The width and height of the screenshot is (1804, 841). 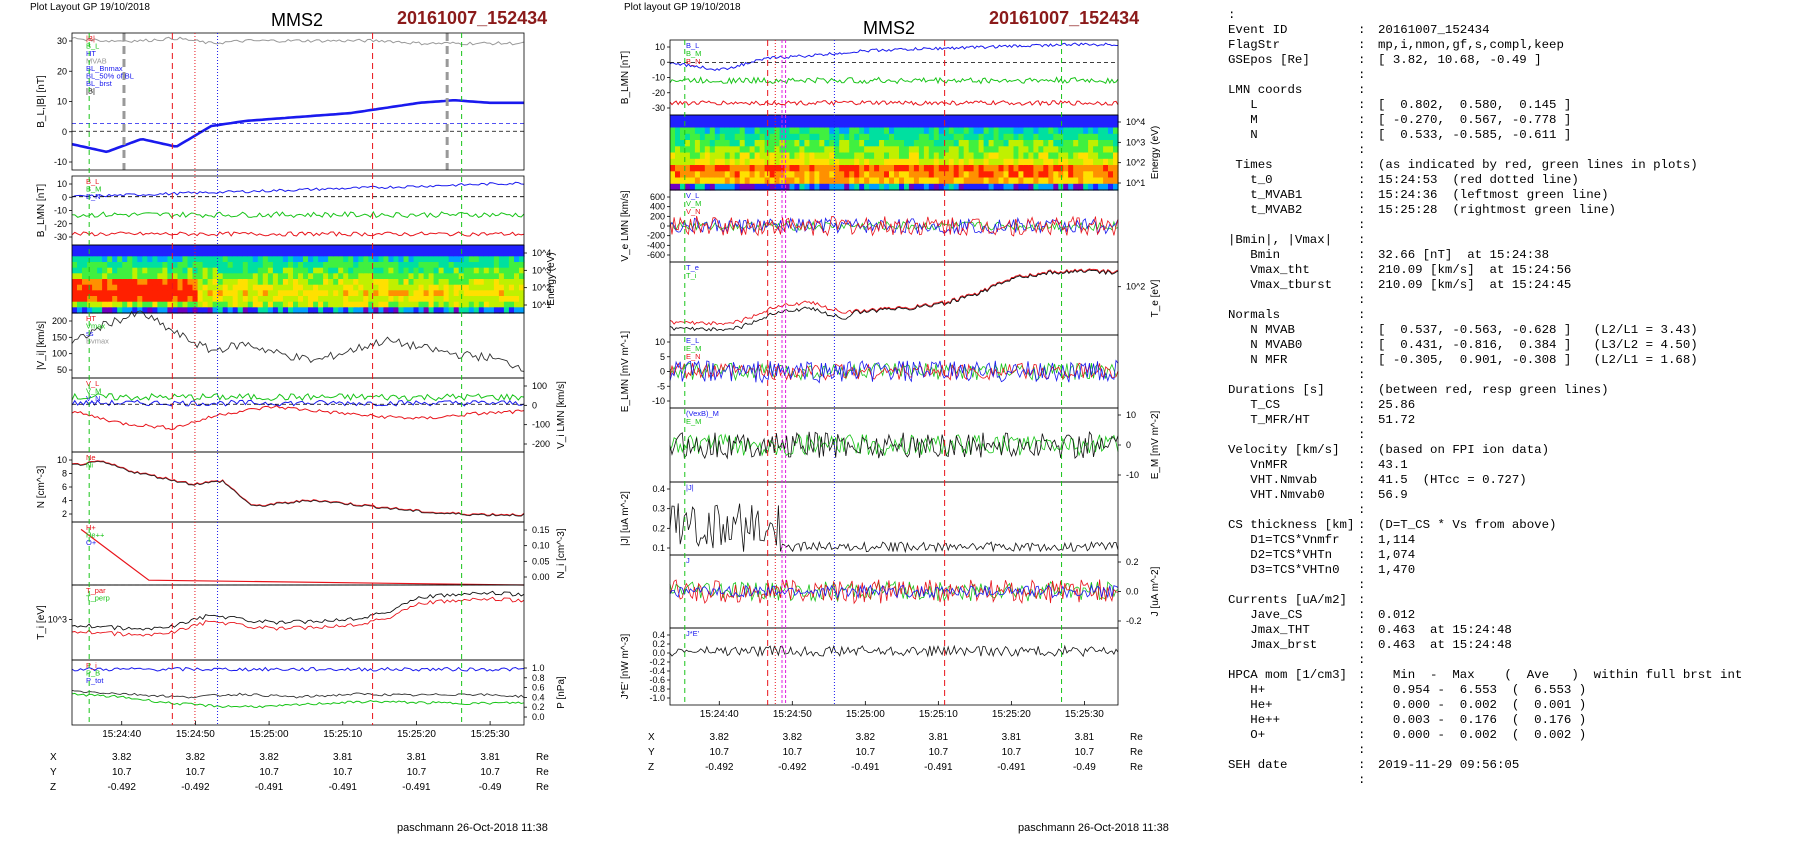 What do you see at coordinates (1254, 255) in the screenshot?
I see `info-label: Bmin` at bounding box center [1254, 255].